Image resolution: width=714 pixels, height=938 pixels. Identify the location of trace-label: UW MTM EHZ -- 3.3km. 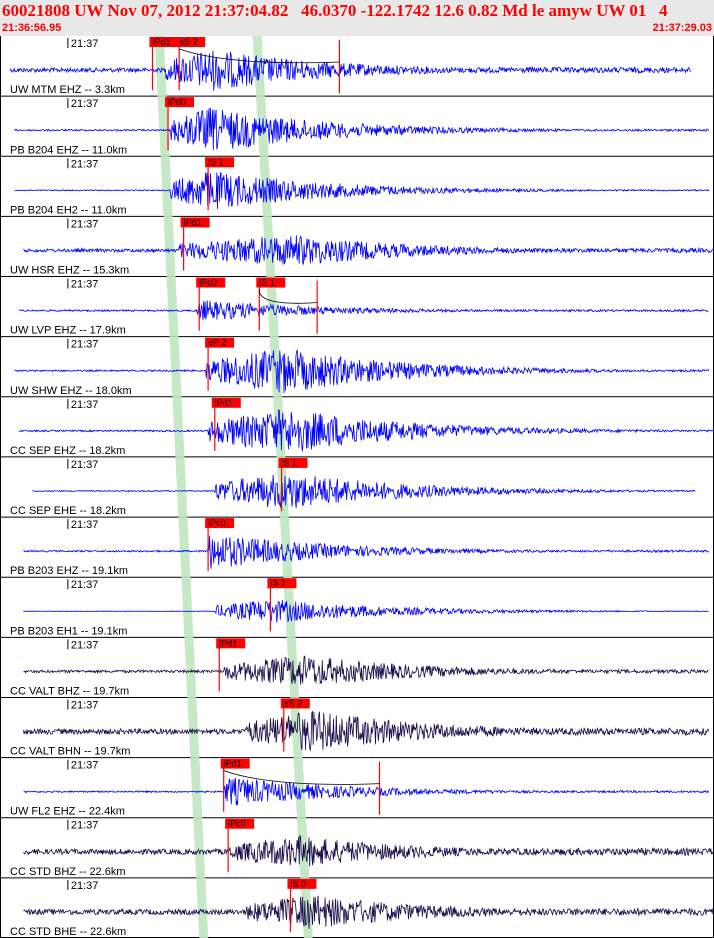
(67, 90).